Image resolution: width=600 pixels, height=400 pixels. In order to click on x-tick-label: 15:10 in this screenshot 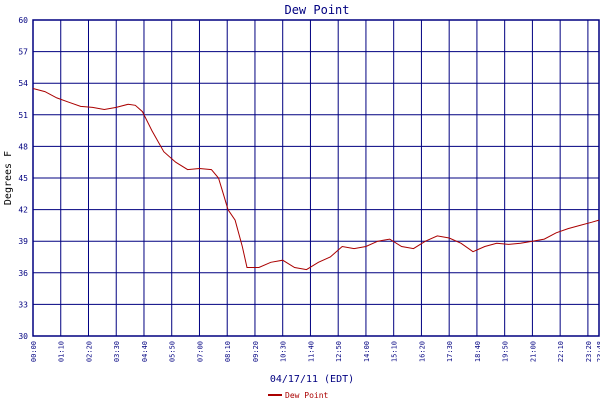, I will do `click(395, 351)`.